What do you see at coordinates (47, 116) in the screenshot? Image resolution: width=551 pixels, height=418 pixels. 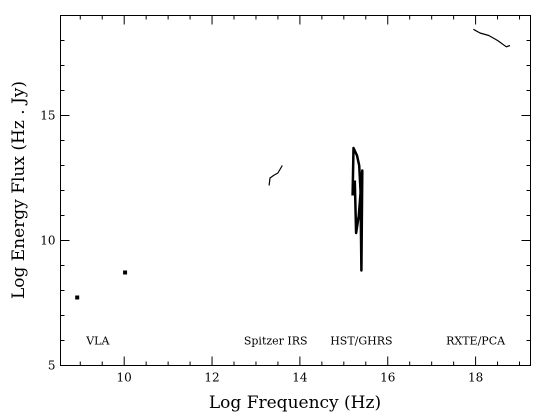 I see `y-tick-label: 15` at bounding box center [47, 116].